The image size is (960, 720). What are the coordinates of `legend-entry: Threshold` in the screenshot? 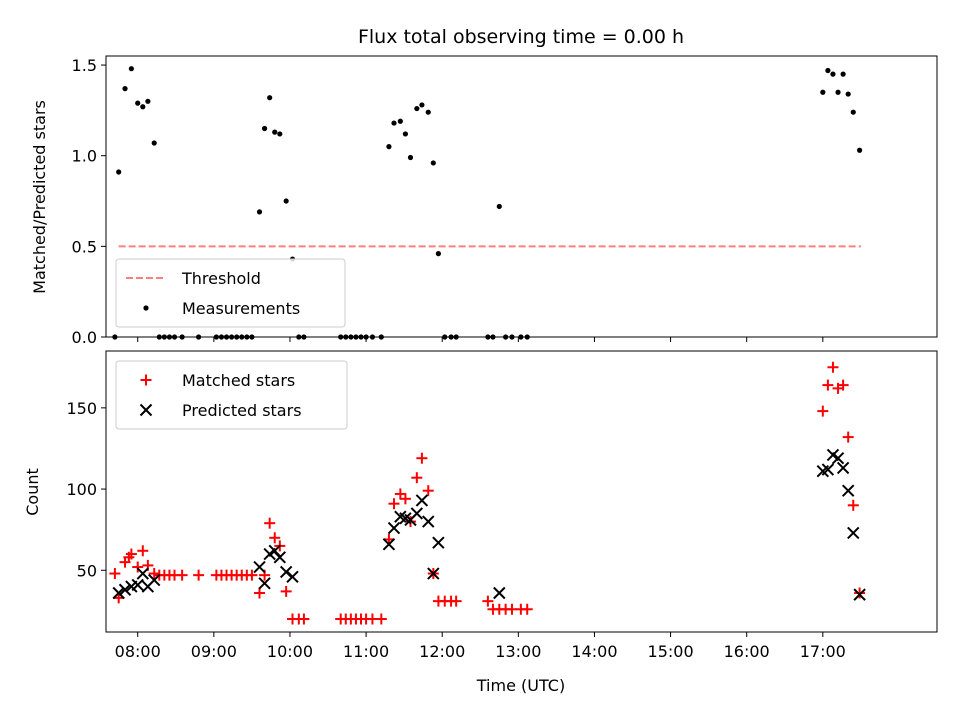 It's located at (193, 278).